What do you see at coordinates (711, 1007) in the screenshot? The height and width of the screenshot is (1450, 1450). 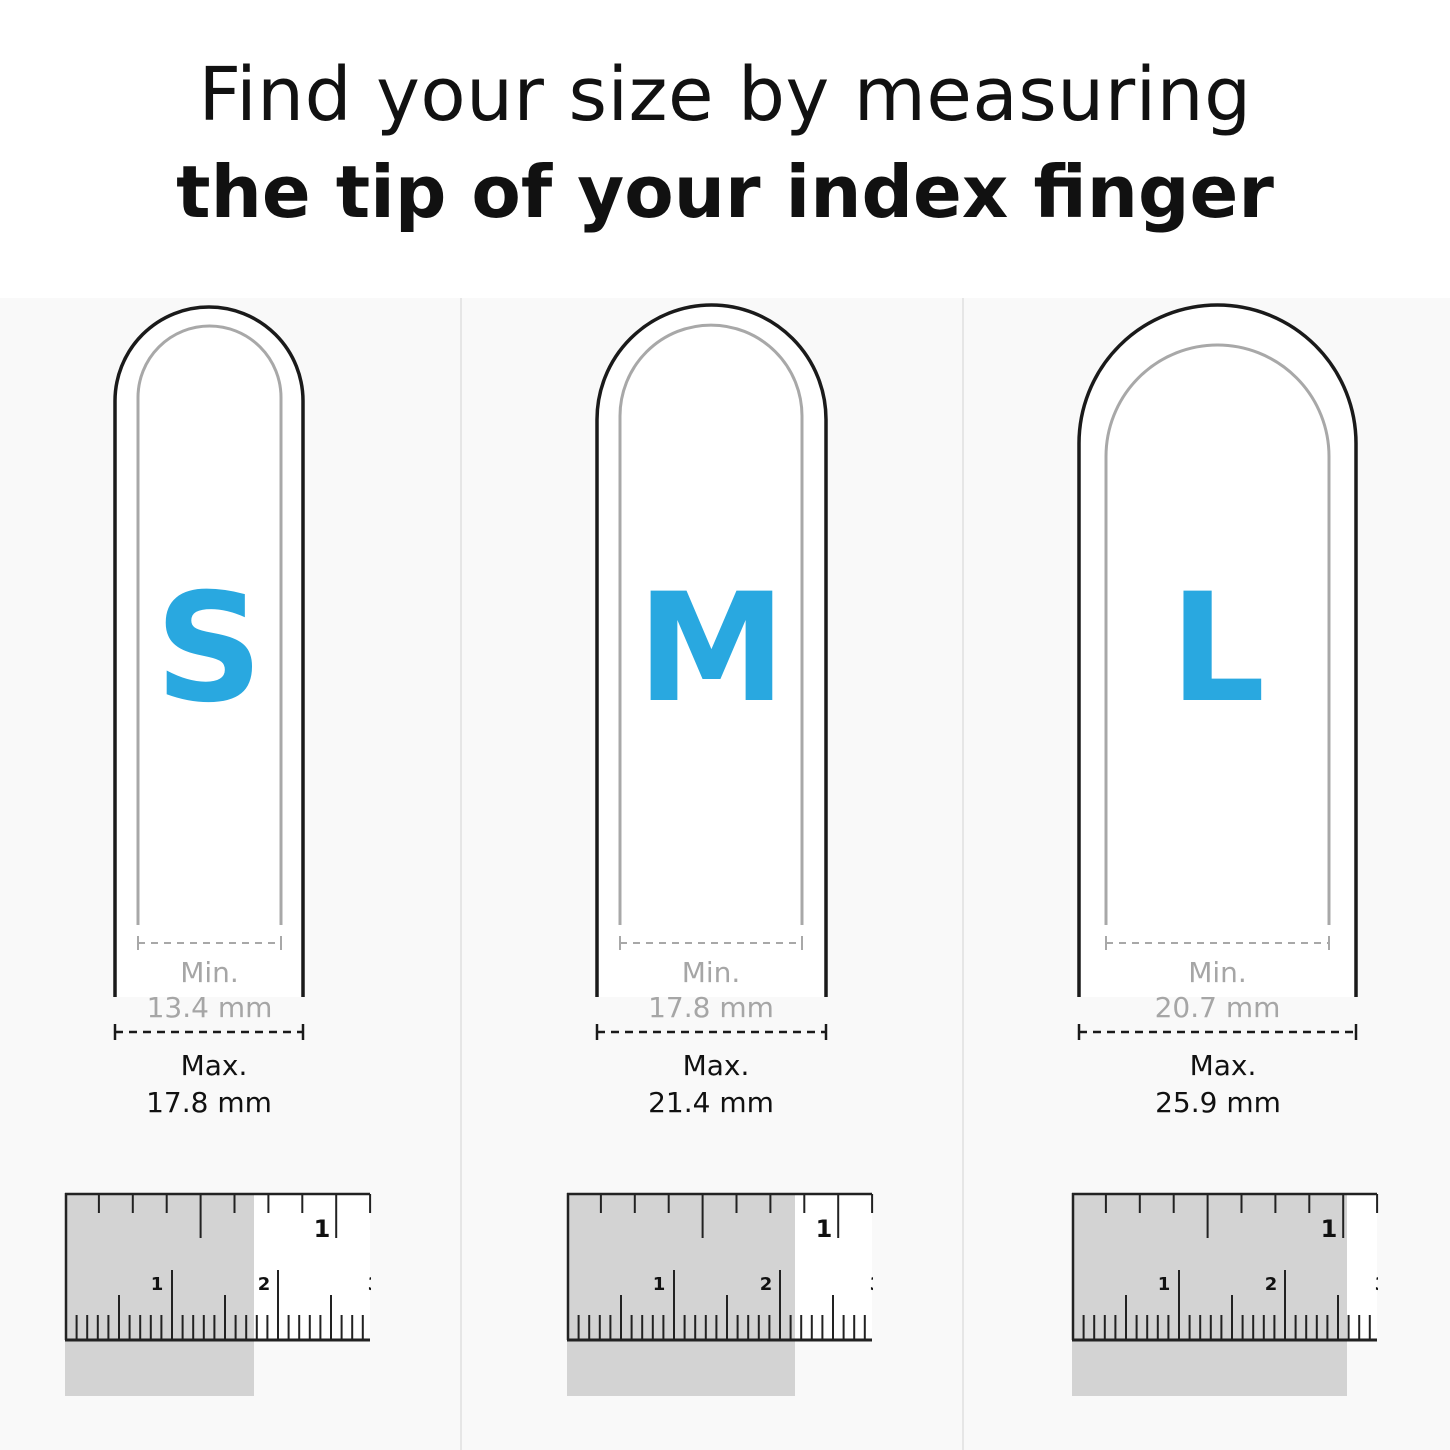 I see `min-value: 17.8 mm` at bounding box center [711, 1007].